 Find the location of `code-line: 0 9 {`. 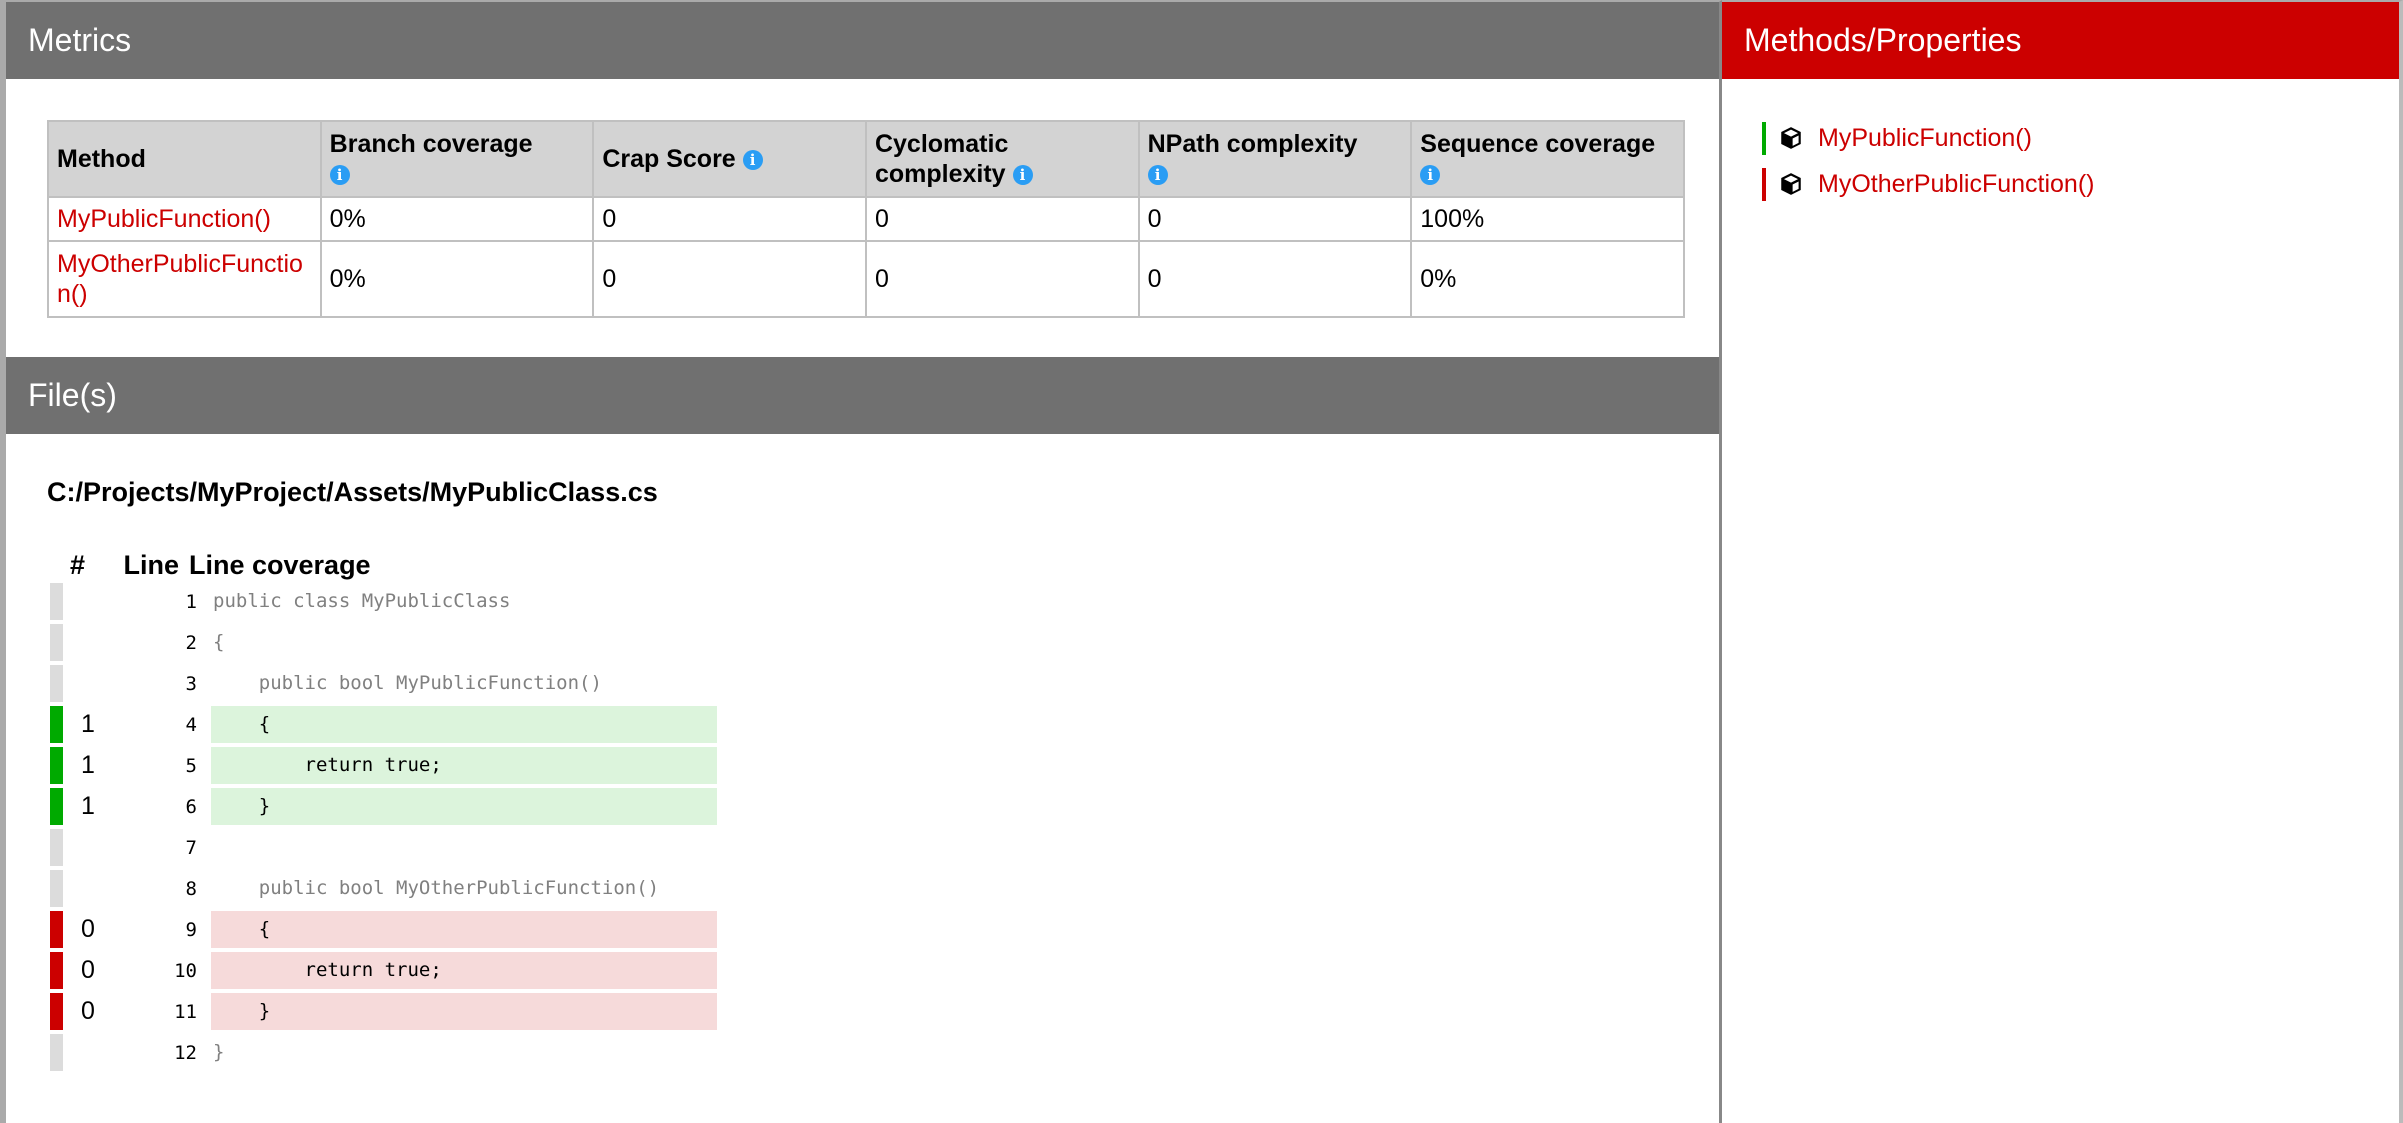

code-line: 0 9 { is located at coordinates (383, 929).